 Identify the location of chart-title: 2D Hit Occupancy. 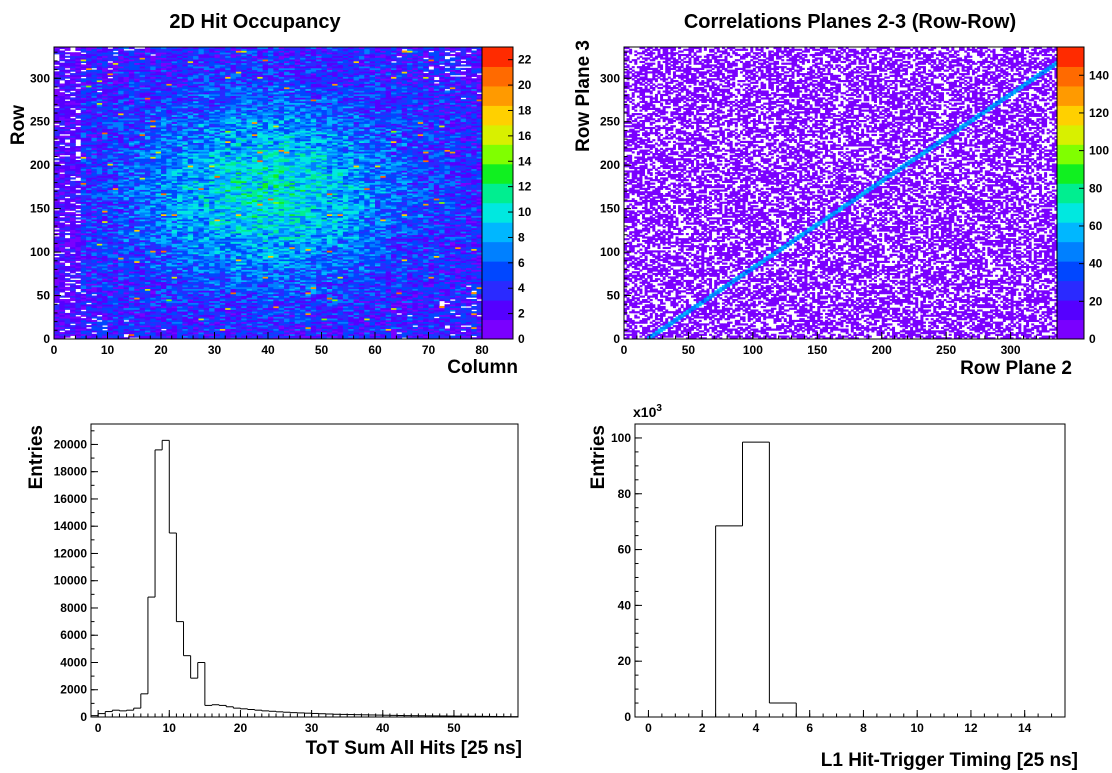
(255, 22).